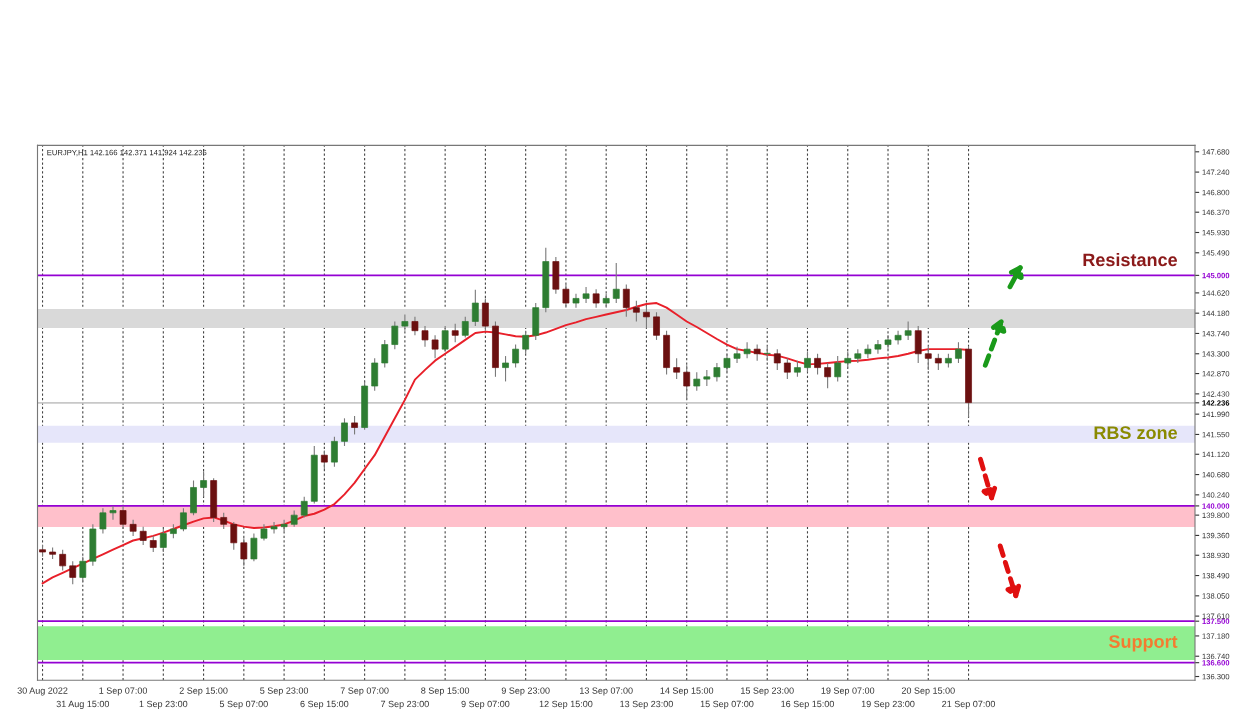 This screenshot has height=716, width=1250. What do you see at coordinates (727, 704) in the screenshot?
I see `x-tick-label: 15 Sep 07:00` at bounding box center [727, 704].